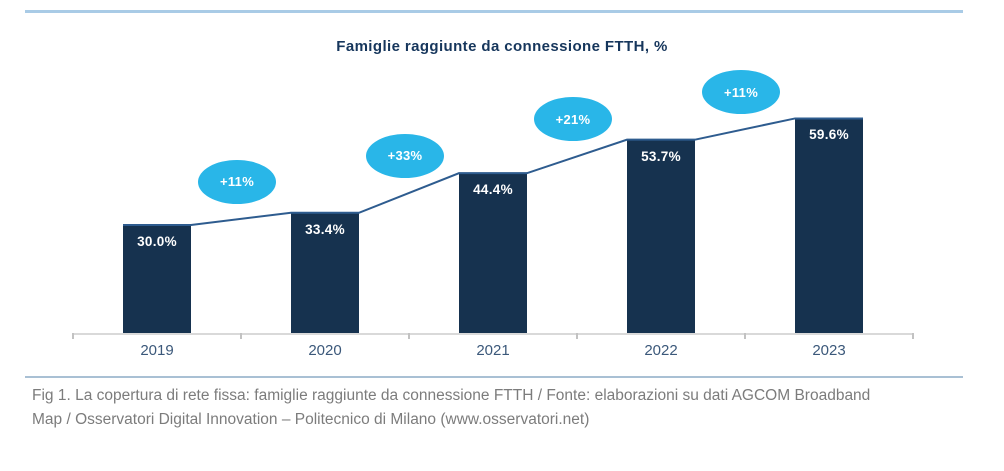 The height and width of the screenshot is (471, 1004). I want to click on bar-value-label: 33.4%, so click(325, 229).